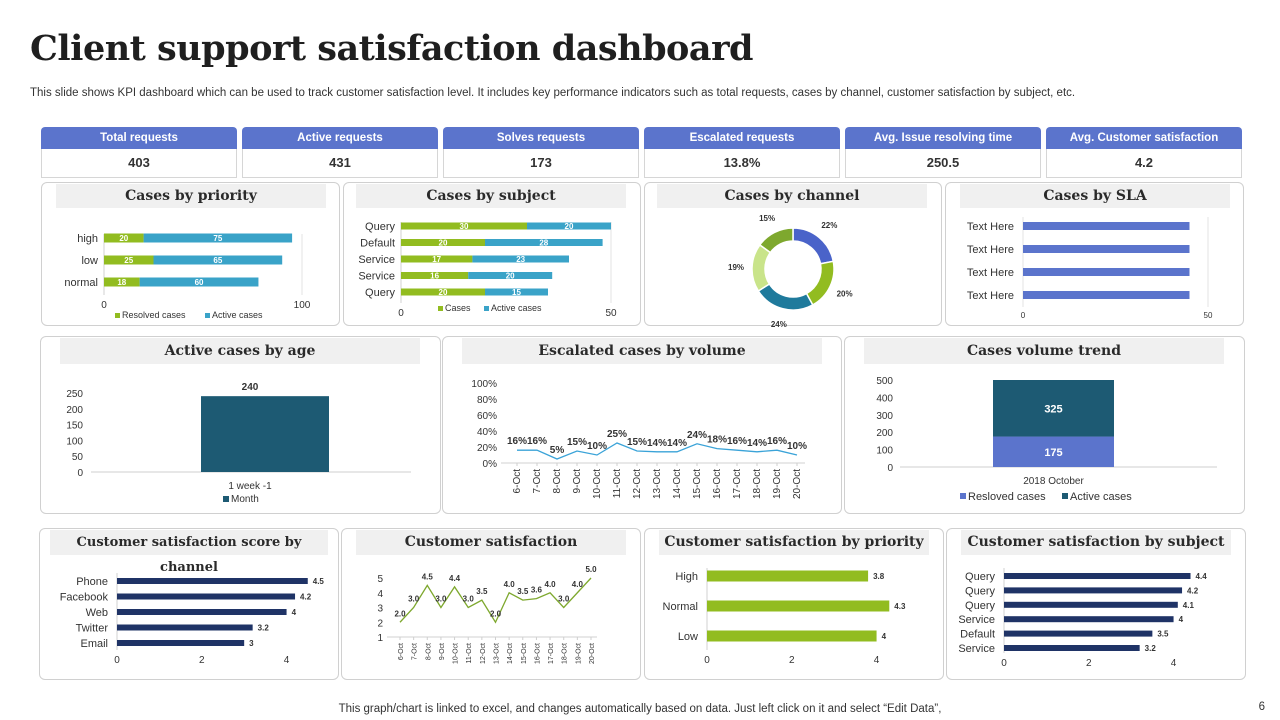  What do you see at coordinates (377, 244) in the screenshot?
I see `category-label: Default` at bounding box center [377, 244].